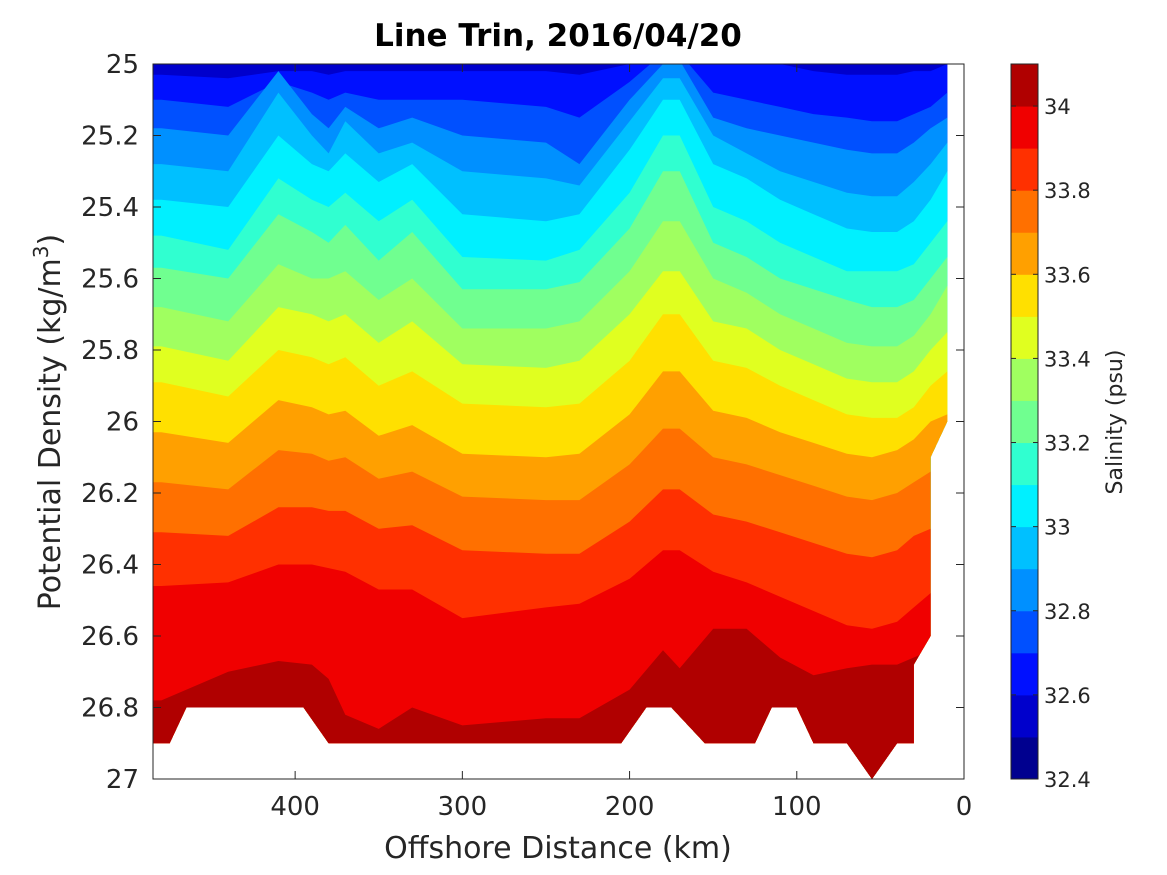 This screenshot has height=875, width=1167. I want to click on colorbar-frame, so click(1024, 421).